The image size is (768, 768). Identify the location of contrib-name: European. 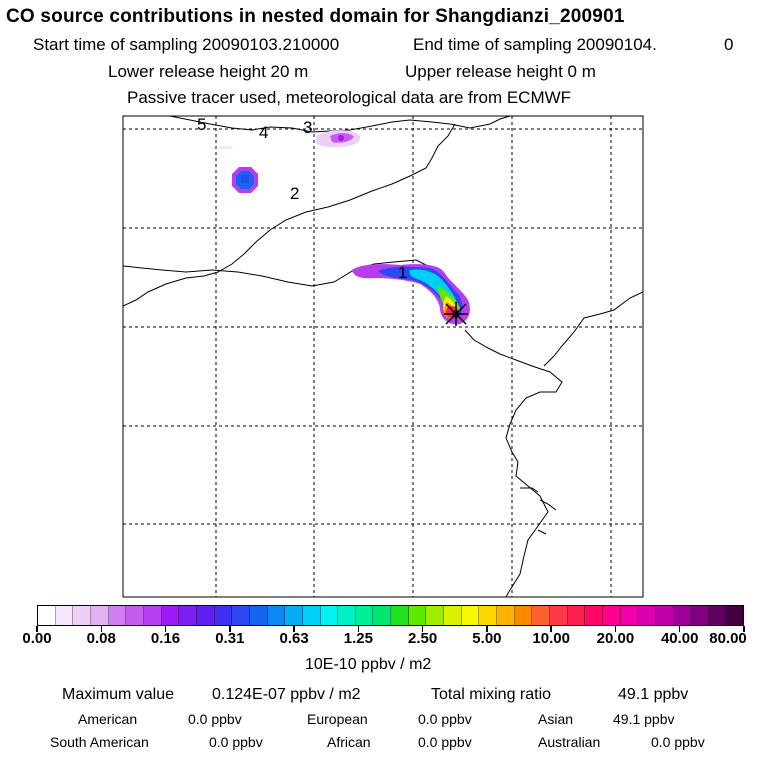
(337, 719).